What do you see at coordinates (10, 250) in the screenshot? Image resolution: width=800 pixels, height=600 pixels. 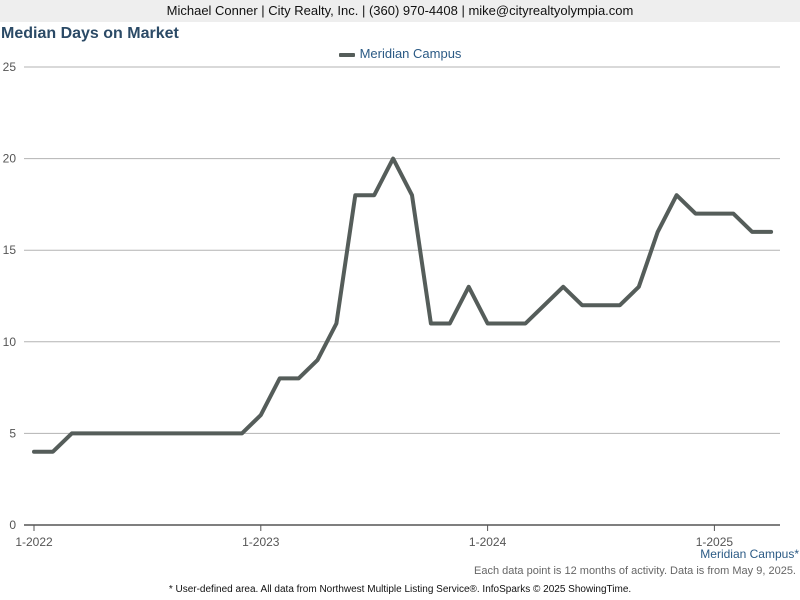 I see `y-tick-label: 15` at bounding box center [10, 250].